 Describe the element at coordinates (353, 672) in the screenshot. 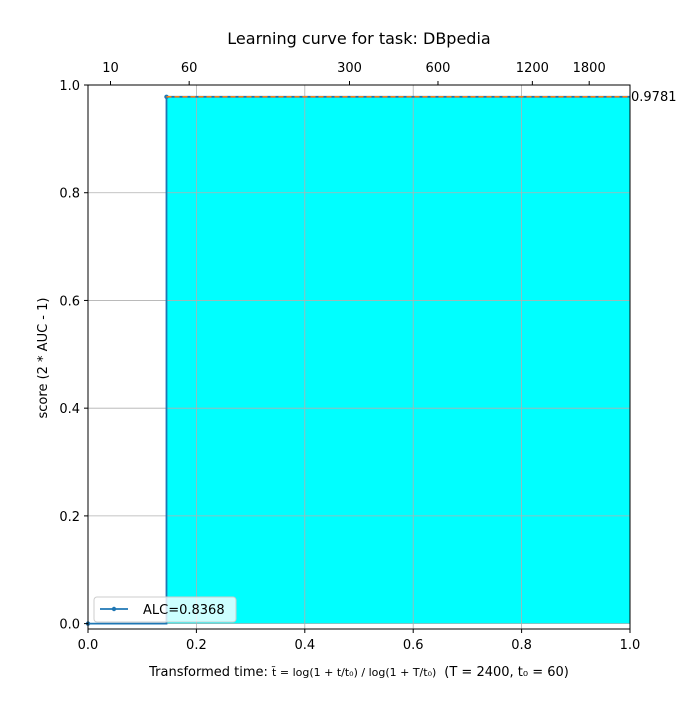

I see `x-axis-label-formula: t̃ = log(1 + t/t₀) / log(1 + T/t₀)` at that location.